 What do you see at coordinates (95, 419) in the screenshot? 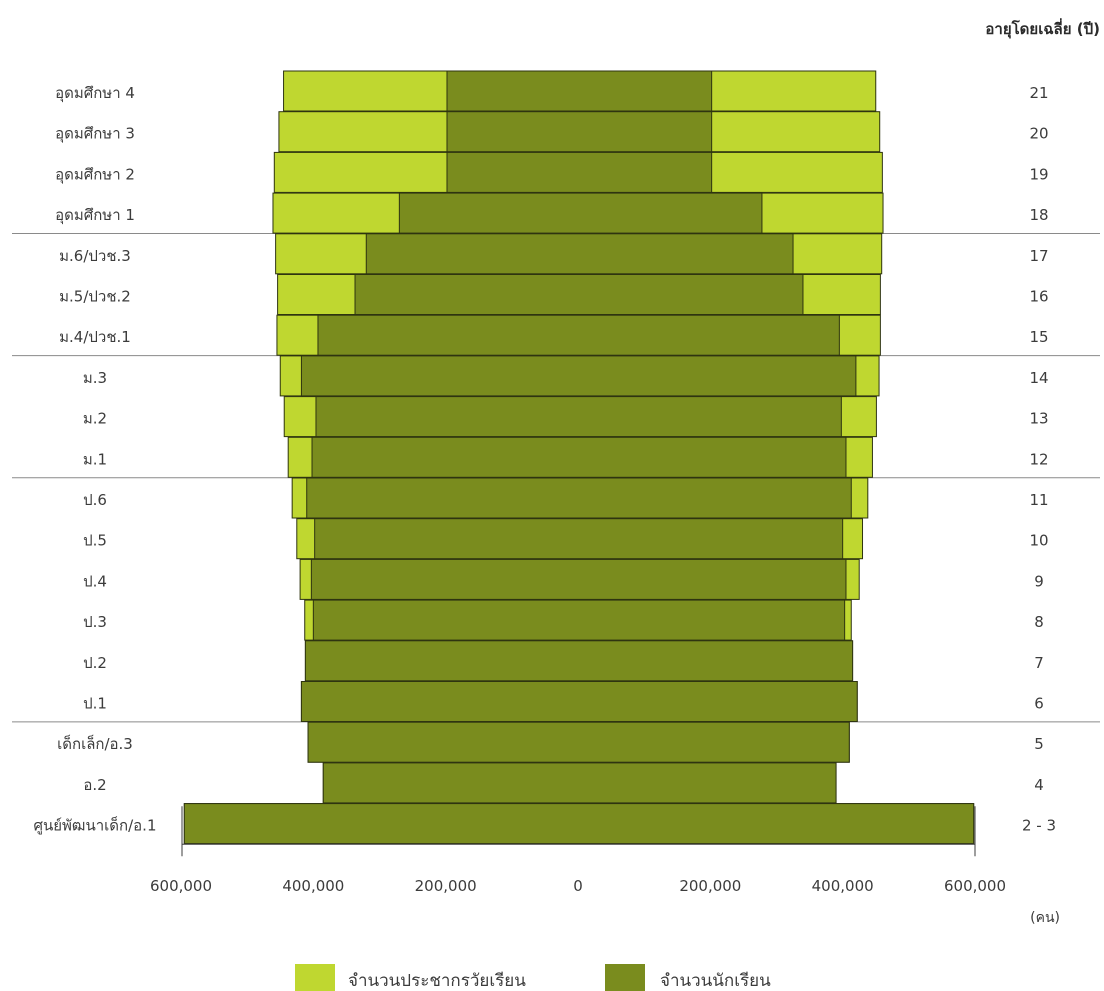
I see `category-label-8: ม.2` at bounding box center [95, 419].